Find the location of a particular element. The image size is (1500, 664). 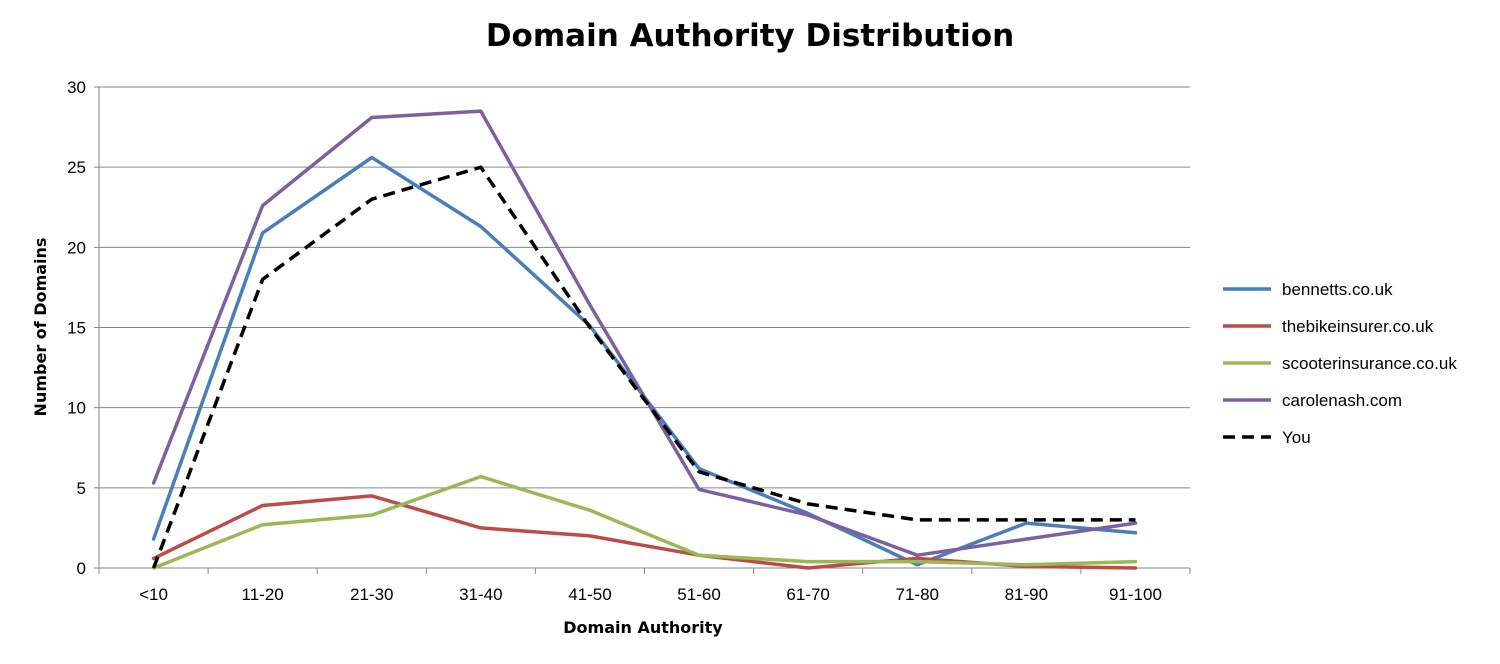

y-tick-label: 30 is located at coordinates (76, 87).